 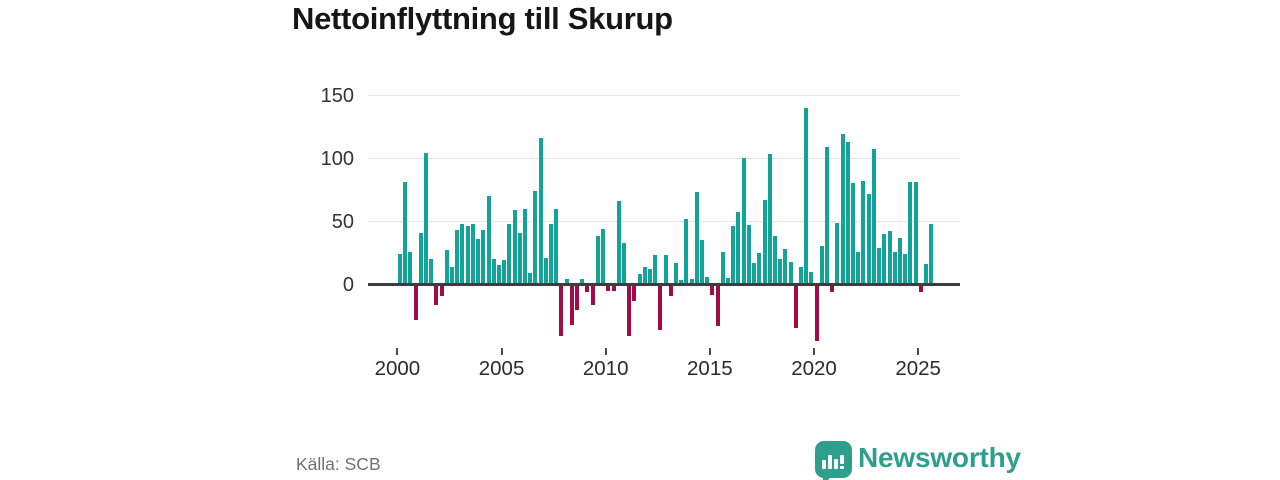 What do you see at coordinates (832, 289) in the screenshot?
I see `bar-2020-Q4` at bounding box center [832, 289].